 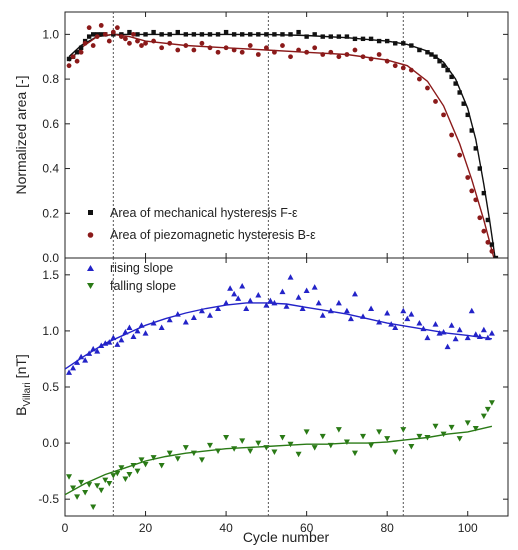 I want to click on x-tick-label: 40, so click(x=226, y=528).